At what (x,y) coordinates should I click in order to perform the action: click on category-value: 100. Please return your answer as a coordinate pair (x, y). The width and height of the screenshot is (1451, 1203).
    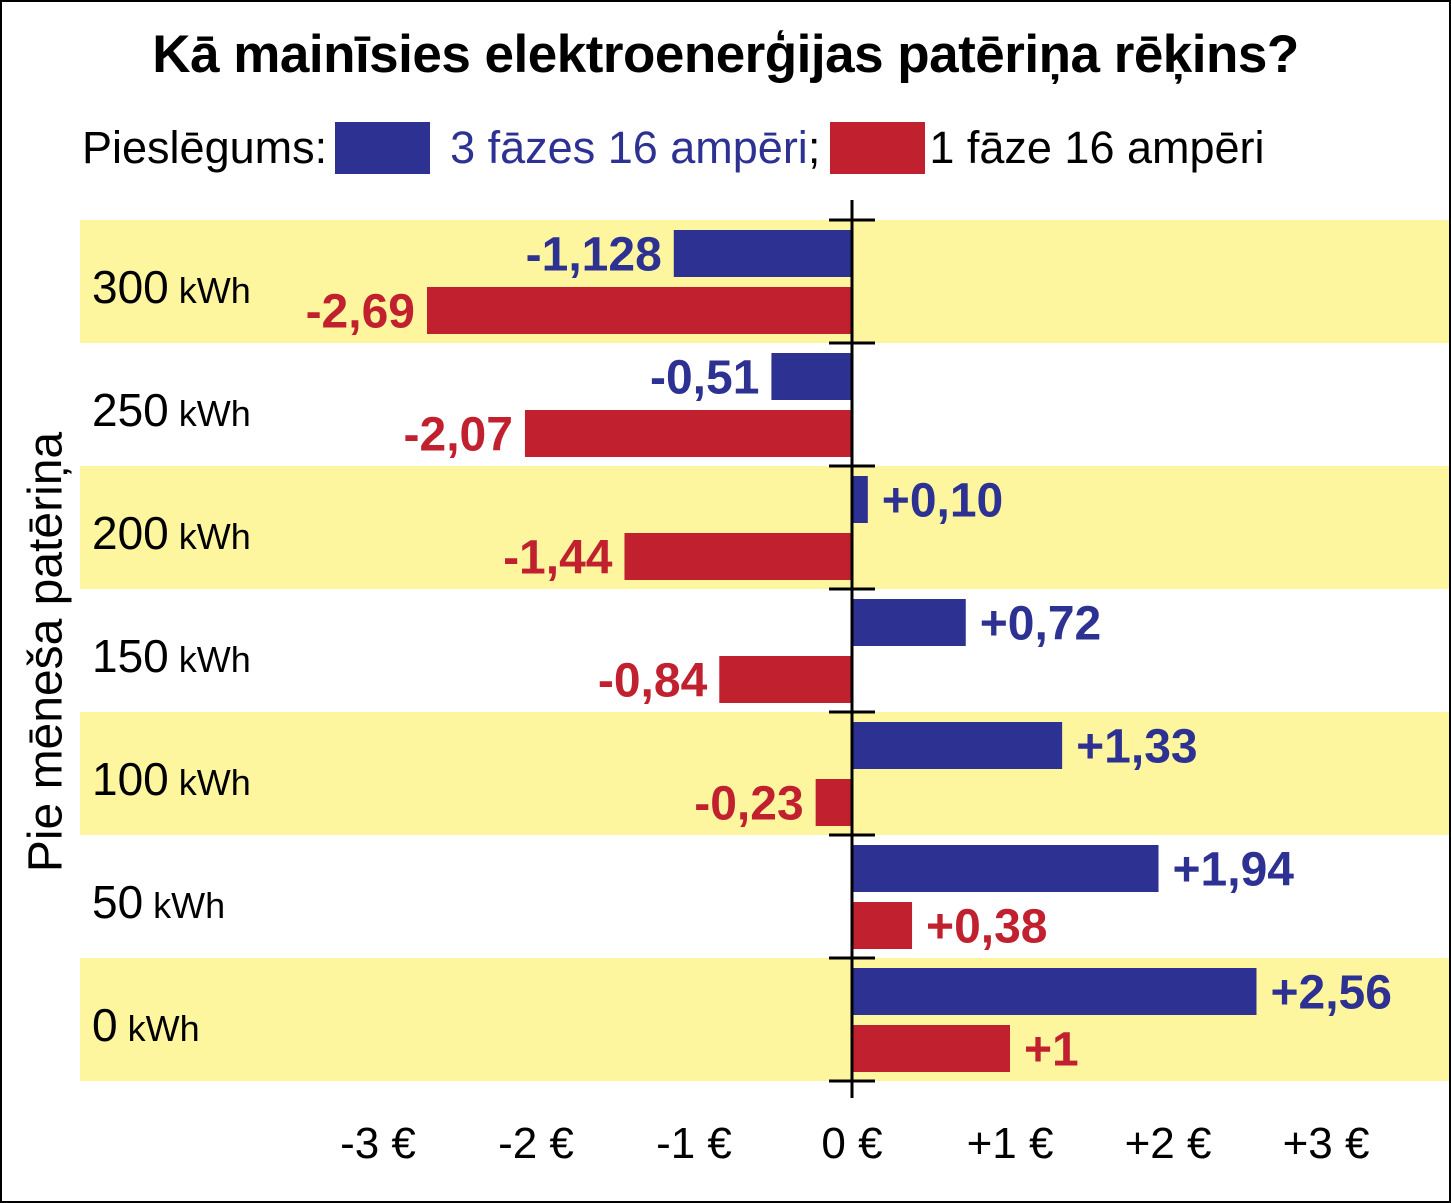
    Looking at the image, I should click on (130, 779).